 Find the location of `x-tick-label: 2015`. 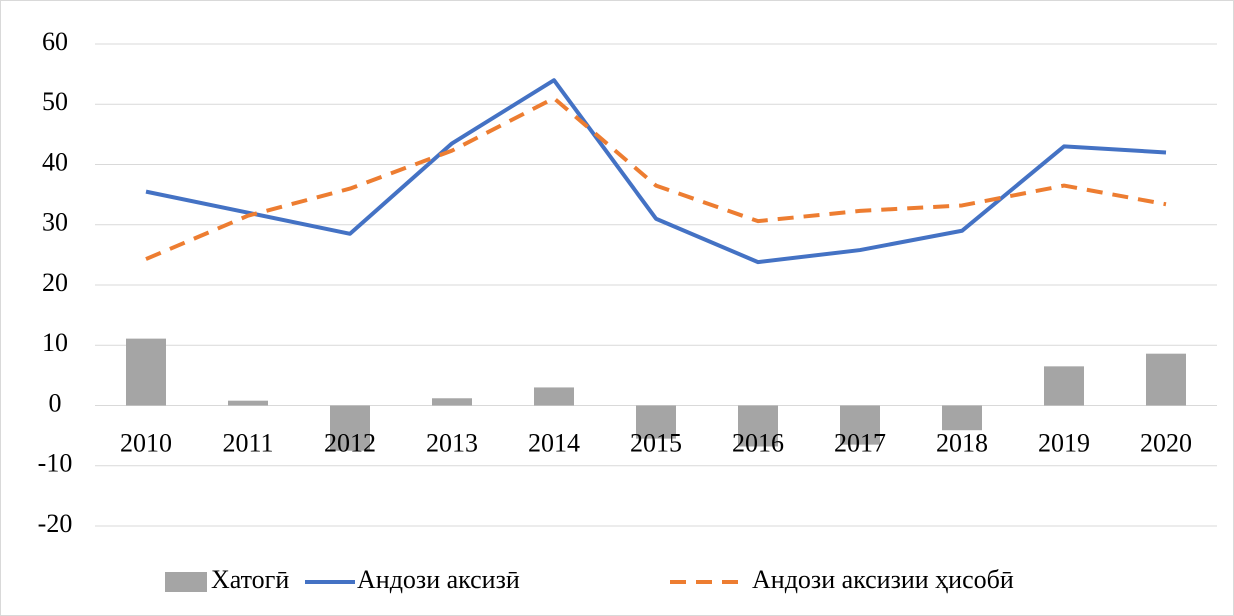

x-tick-label: 2015 is located at coordinates (656, 442).